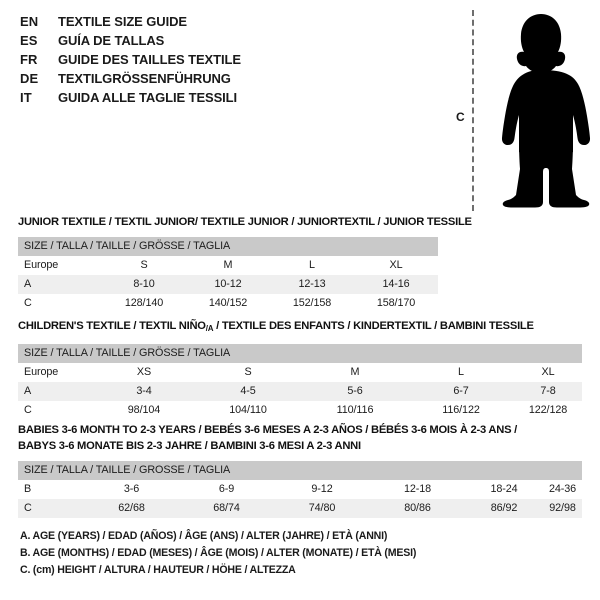 Image resolution: width=600 pixels, height=600 pixels. I want to click on children-cell: 7-8, so click(548, 391).